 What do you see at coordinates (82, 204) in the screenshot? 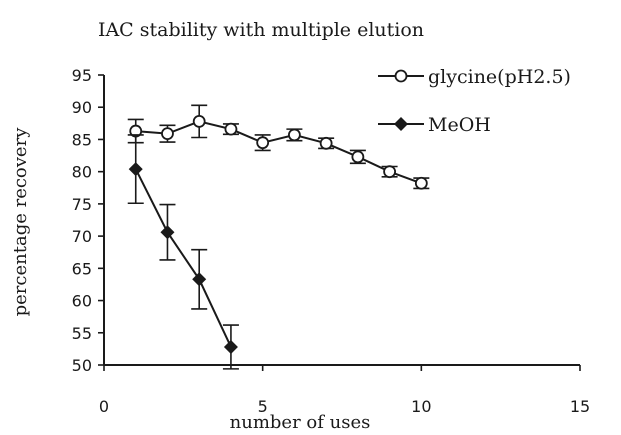
I see `y-tick-label: 75` at bounding box center [82, 204].